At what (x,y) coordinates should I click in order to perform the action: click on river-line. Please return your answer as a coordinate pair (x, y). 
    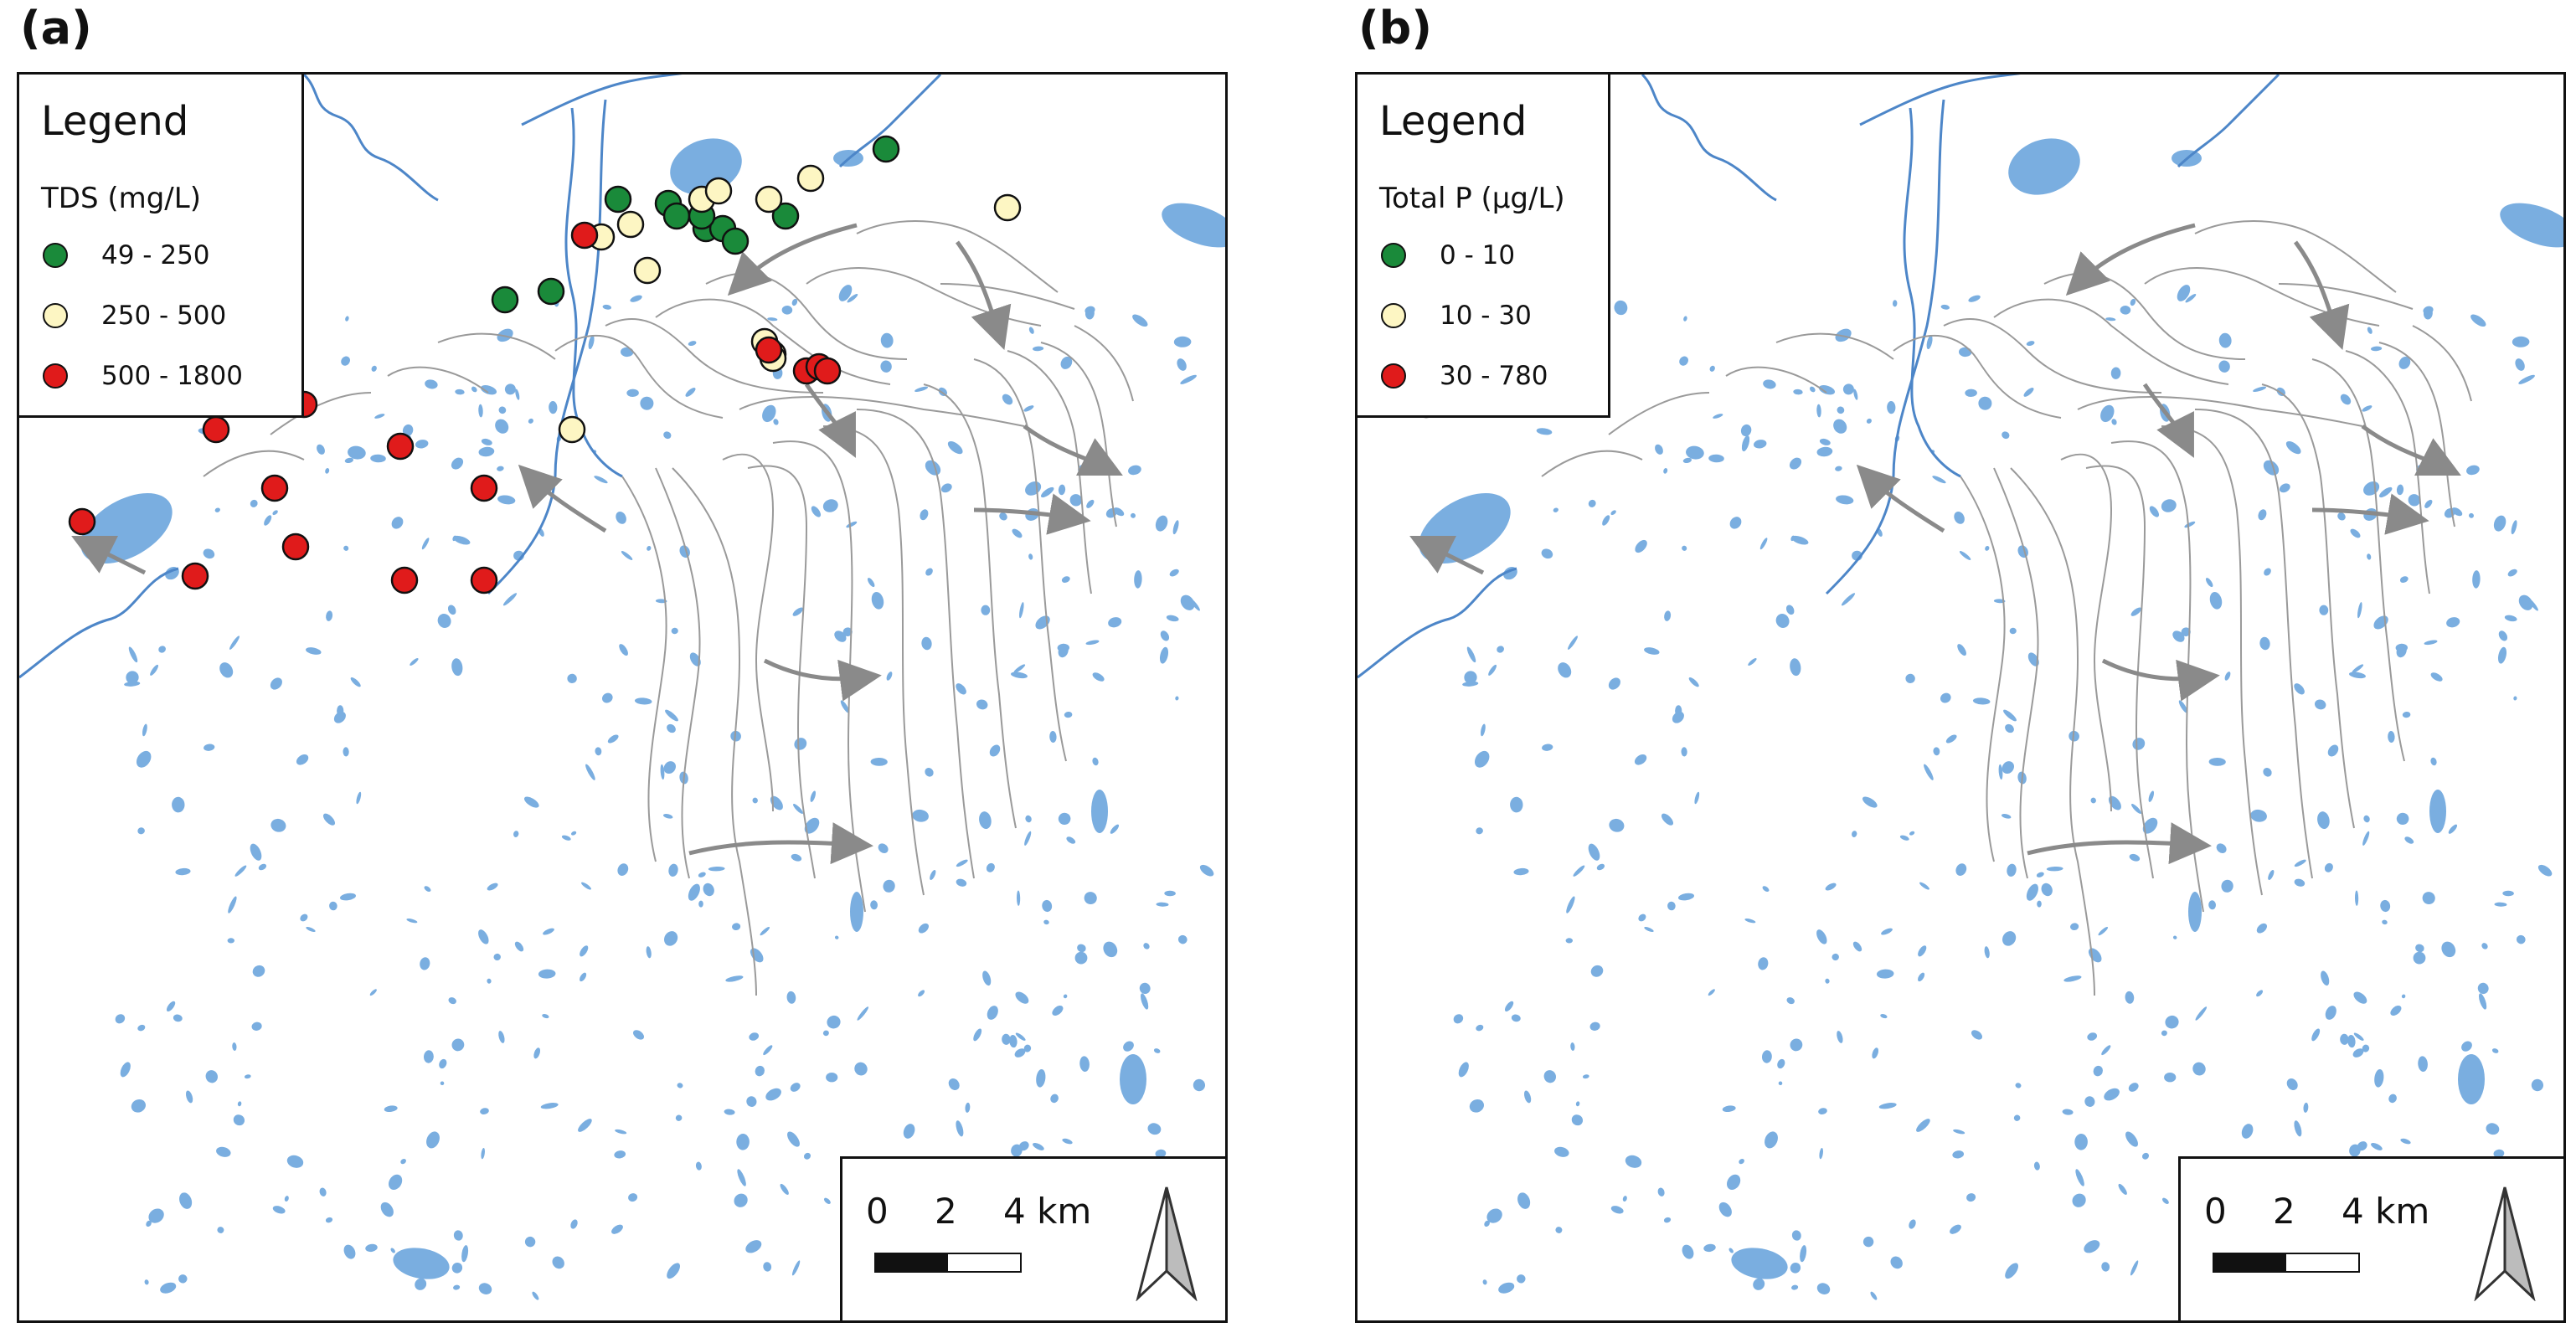
    Looking at the image, I should click on (2228, 121).